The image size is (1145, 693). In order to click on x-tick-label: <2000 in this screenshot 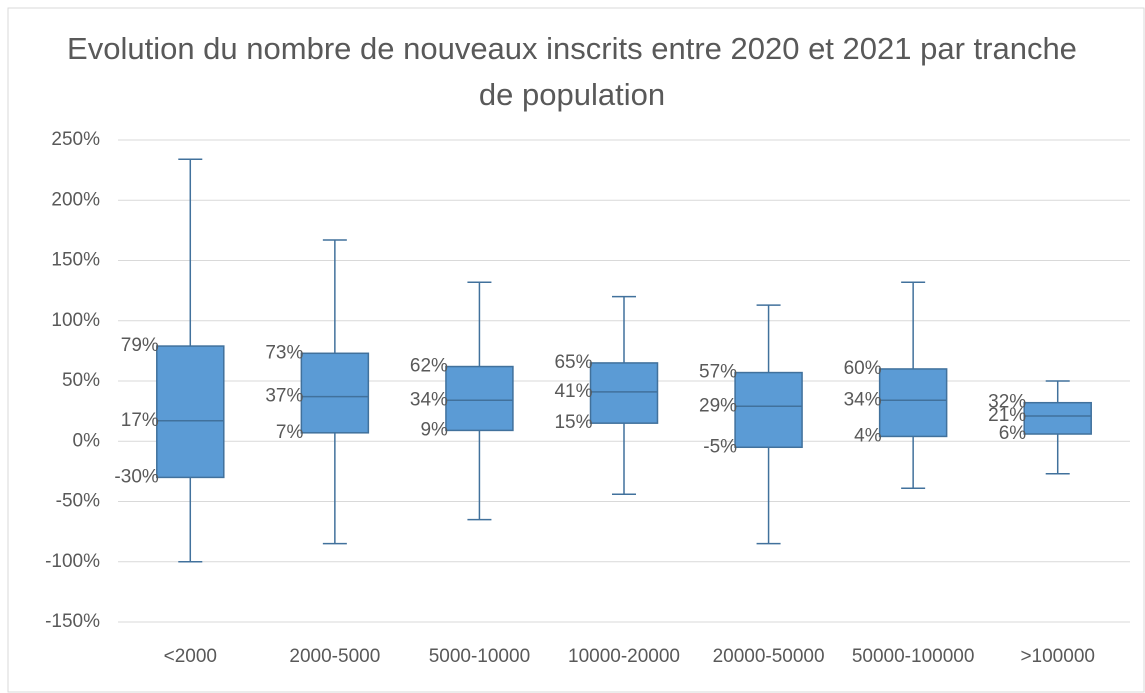, I will do `click(190, 656)`.